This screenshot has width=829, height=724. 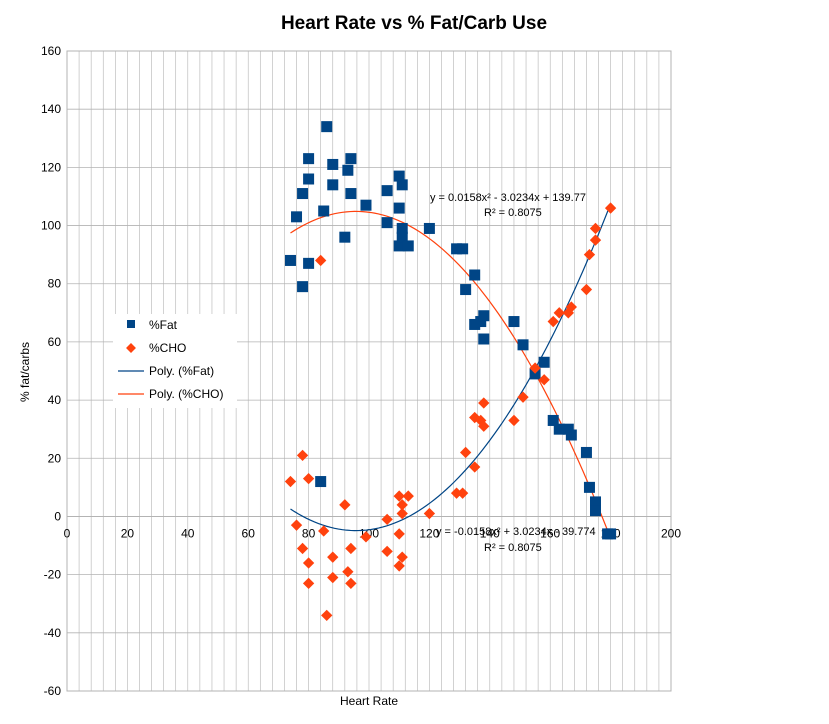 I want to click on y-tick-label: -40, so click(x=53, y=633).